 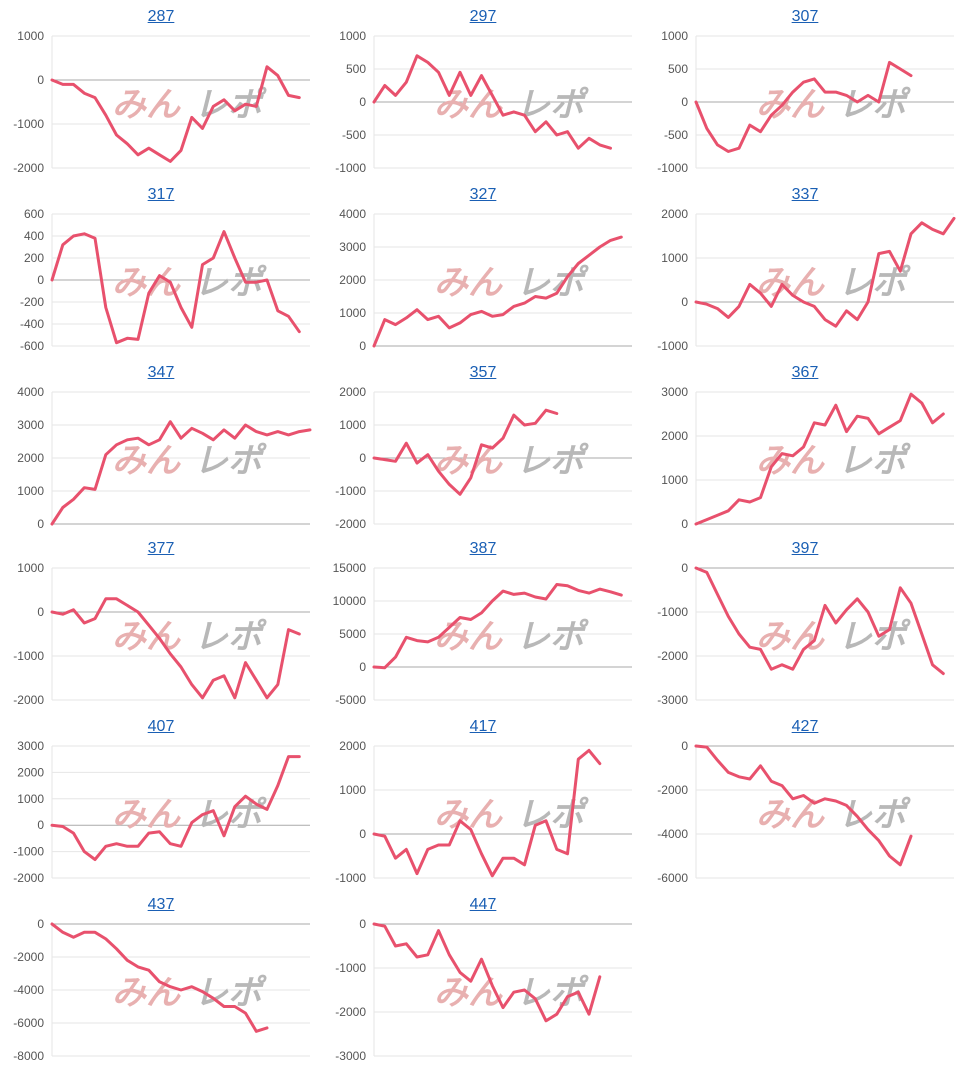 What do you see at coordinates (805, 548) in the screenshot?
I see `chart-title-link: 397` at bounding box center [805, 548].